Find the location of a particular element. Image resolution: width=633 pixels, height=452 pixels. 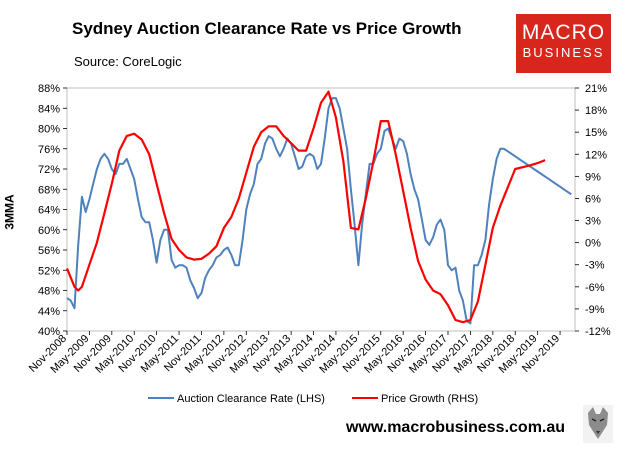

y-left-tick-label: 56% is located at coordinates (49, 251).